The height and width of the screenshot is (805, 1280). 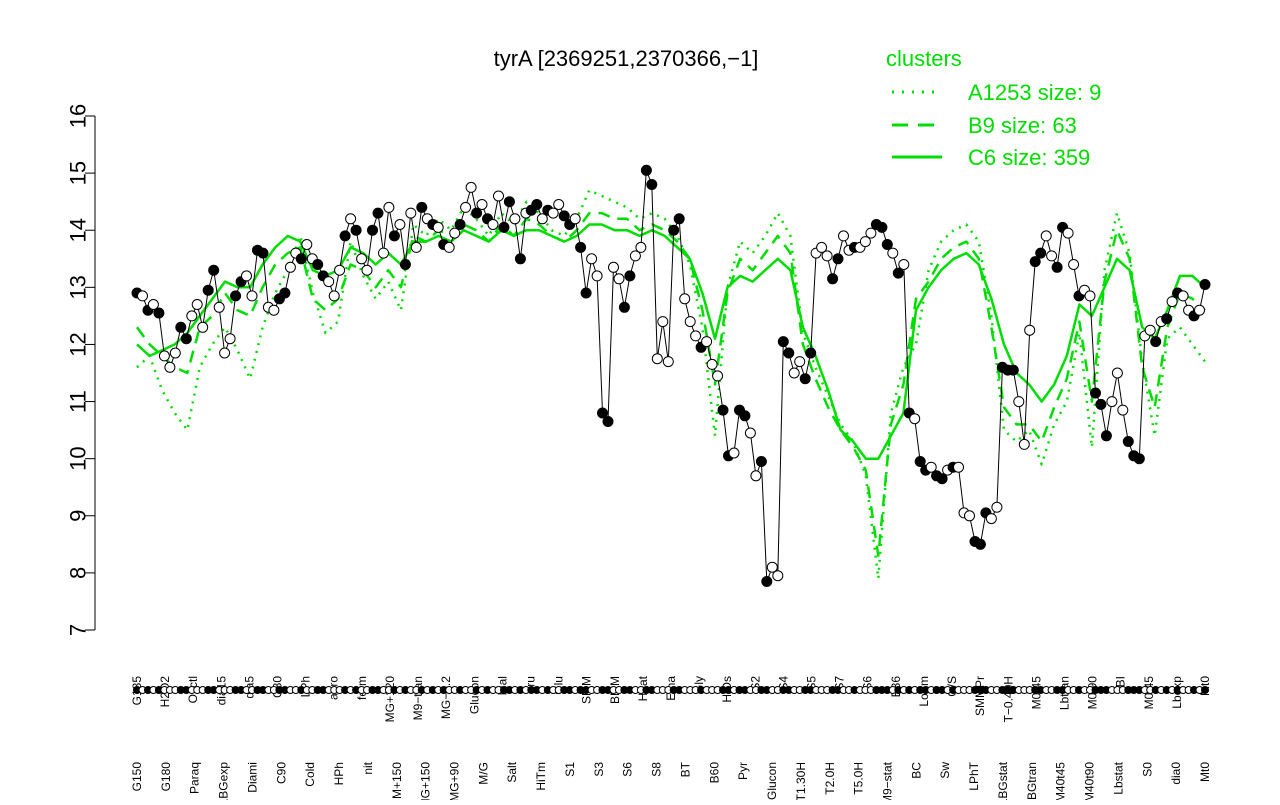 I want to click on x-tick-label-bottom: Cold, so click(x=310, y=774).